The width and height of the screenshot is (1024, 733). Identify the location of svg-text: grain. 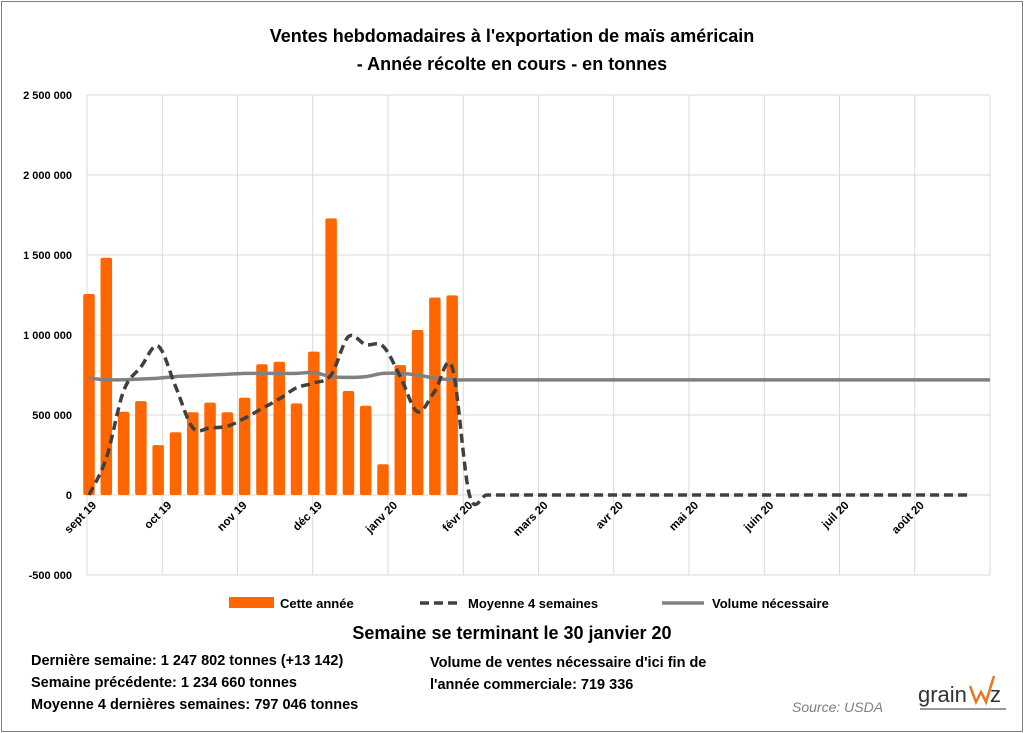
(942, 694).